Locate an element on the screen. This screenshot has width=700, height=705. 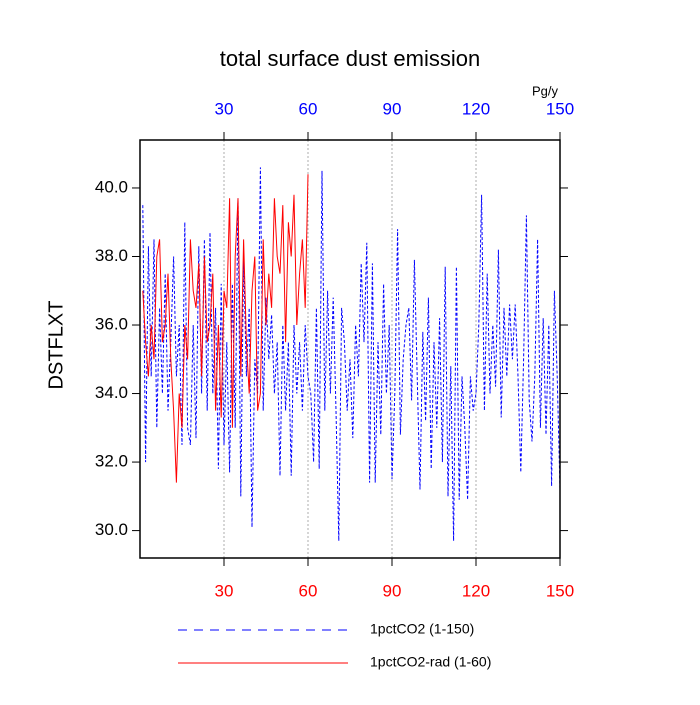
y-tick-label: 36.0 is located at coordinates (111, 324).